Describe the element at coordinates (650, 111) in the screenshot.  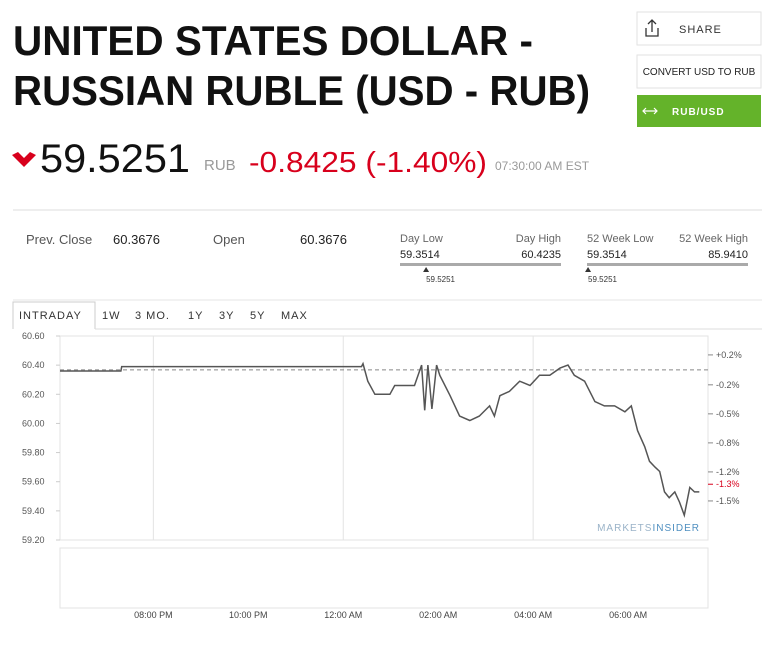
I see `swap-icon` at that location.